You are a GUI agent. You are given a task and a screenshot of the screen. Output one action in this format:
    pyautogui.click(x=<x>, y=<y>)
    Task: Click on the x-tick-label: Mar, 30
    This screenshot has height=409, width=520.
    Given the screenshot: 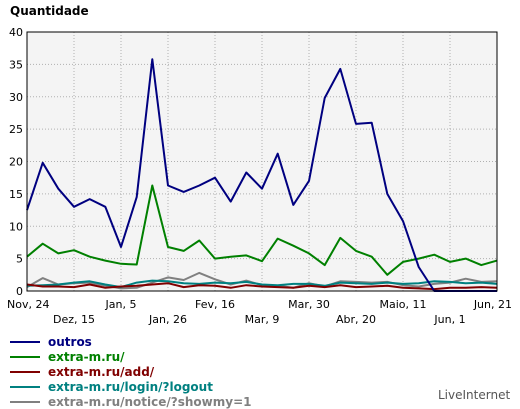 What is the action you would take?
    pyautogui.click(x=309, y=304)
    